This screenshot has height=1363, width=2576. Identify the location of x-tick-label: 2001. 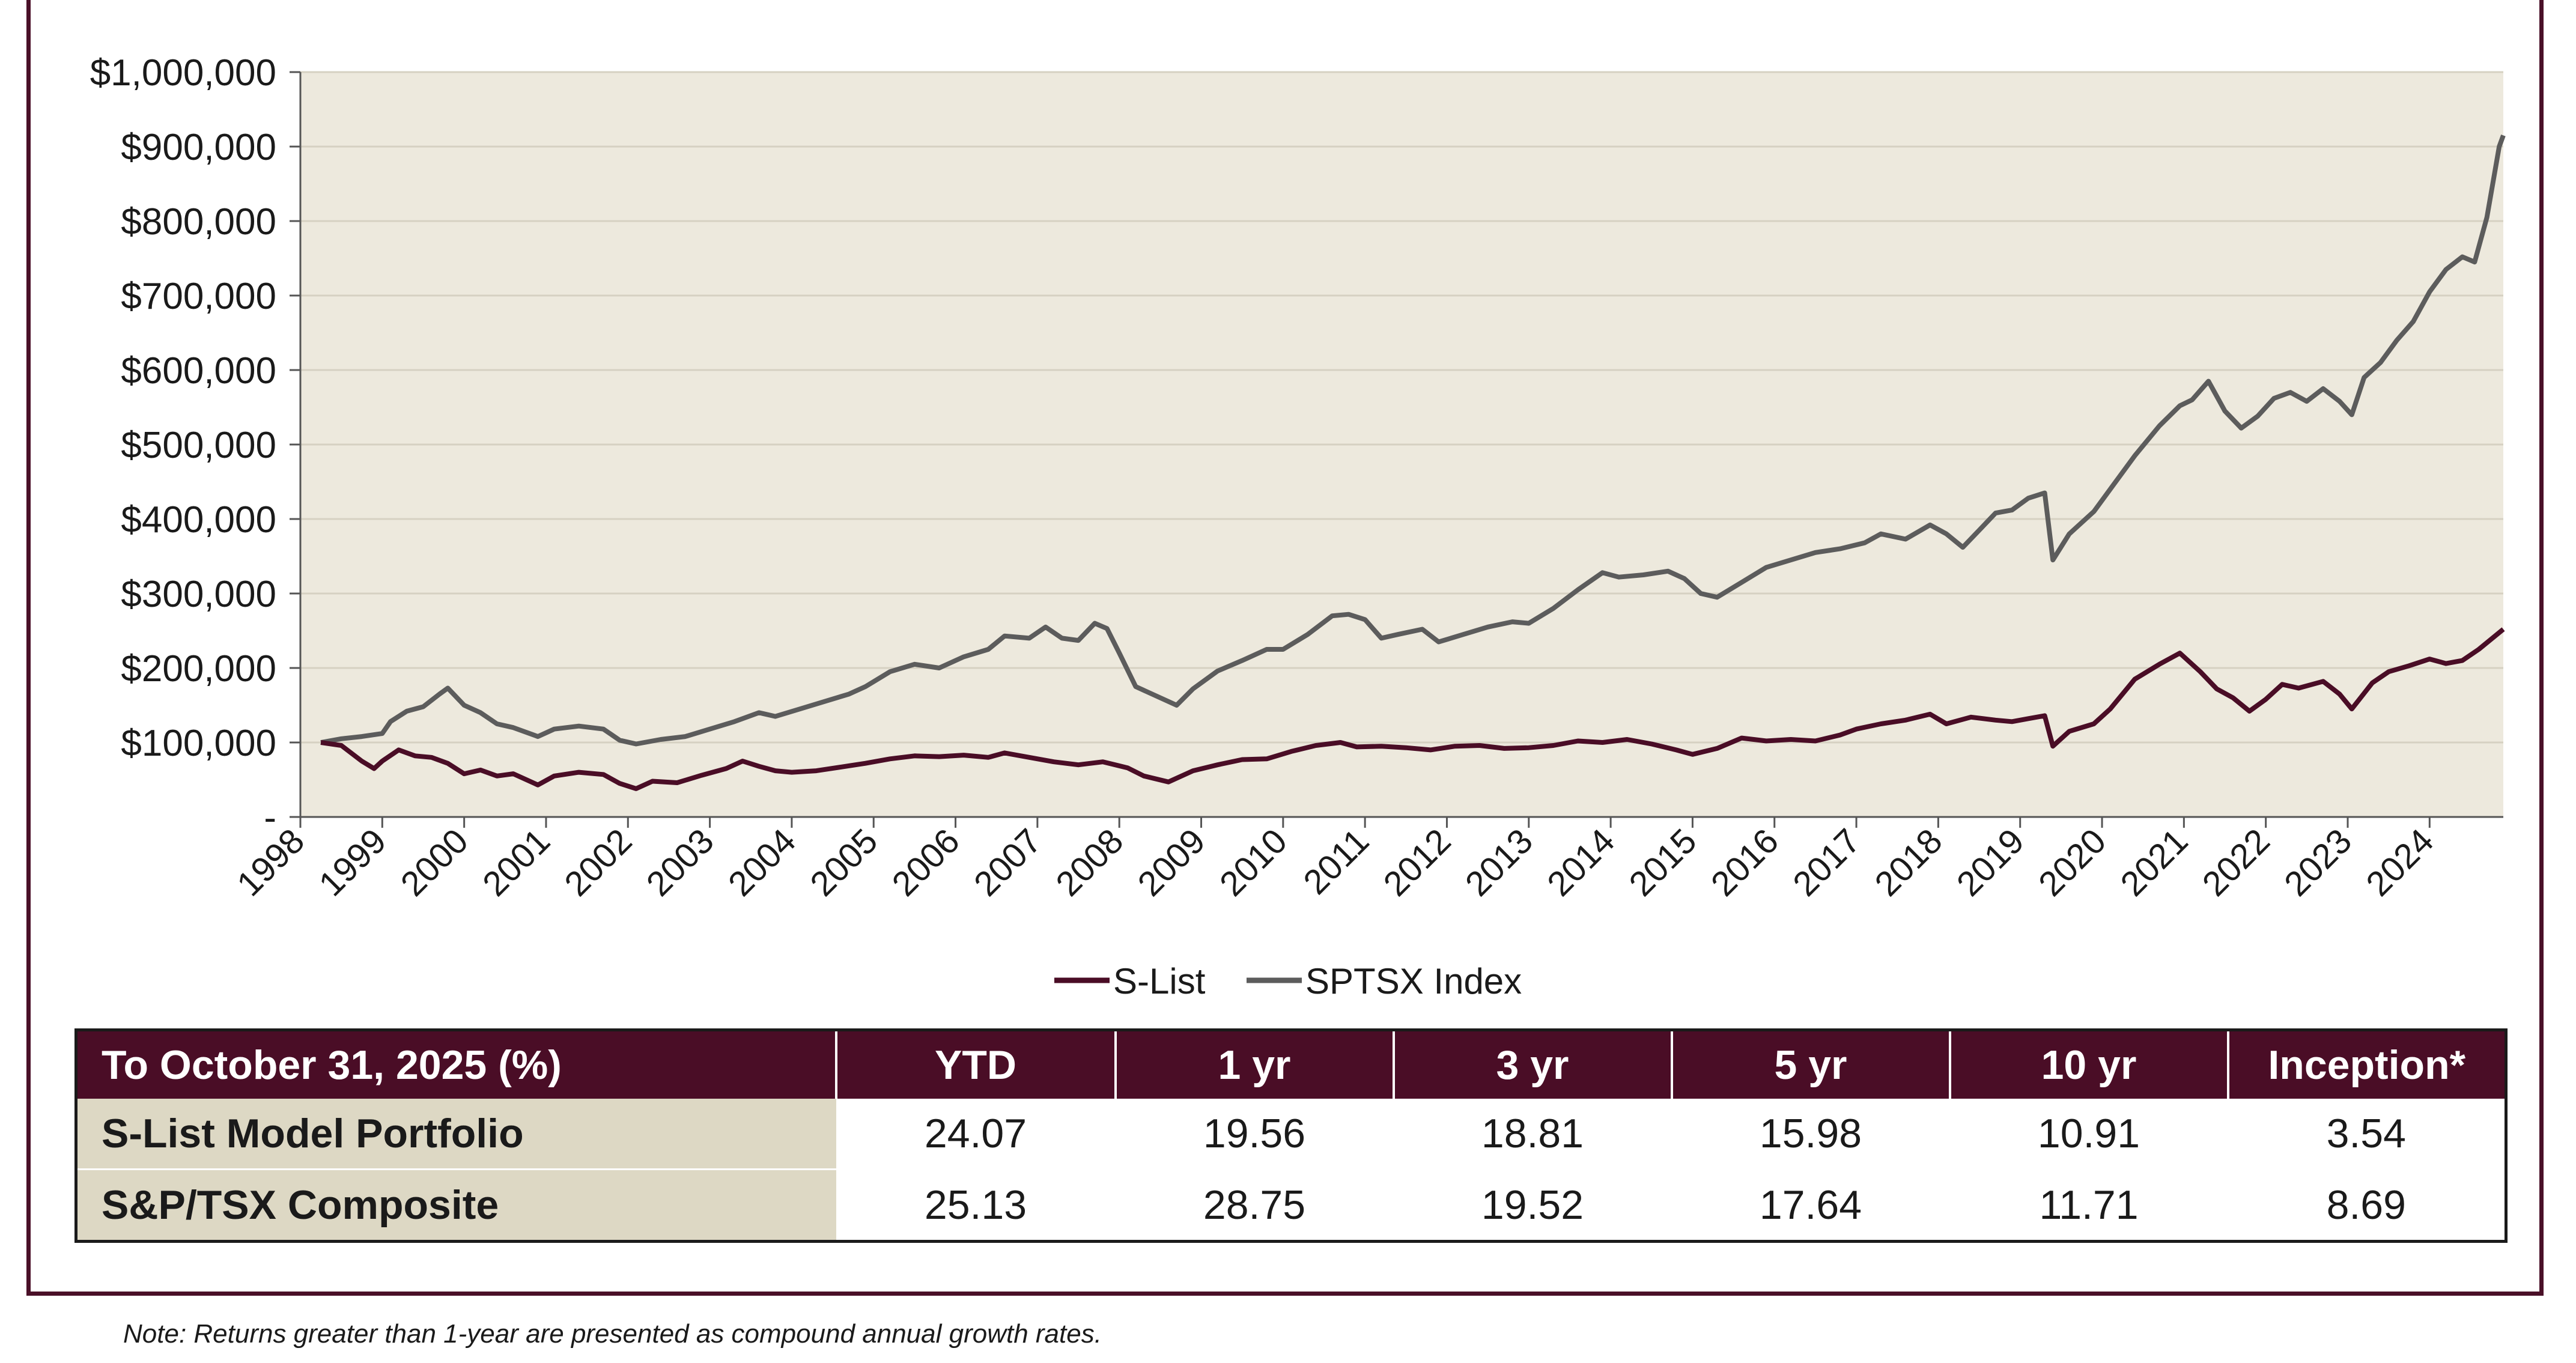
(516, 862).